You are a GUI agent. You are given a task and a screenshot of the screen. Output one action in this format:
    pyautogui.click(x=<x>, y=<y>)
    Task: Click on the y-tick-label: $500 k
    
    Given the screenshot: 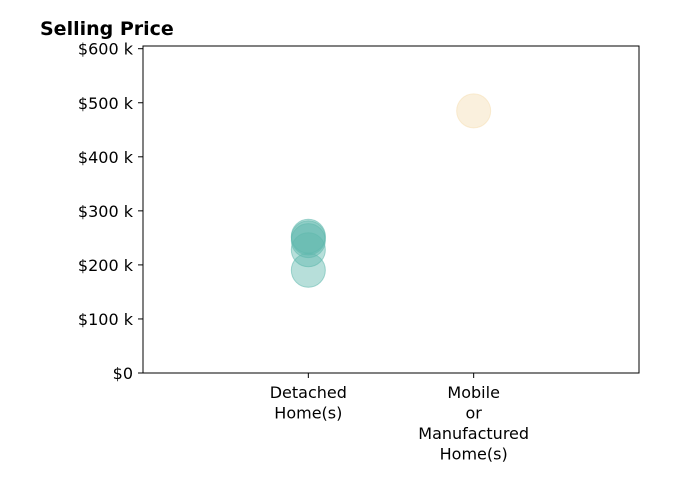 What is the action you would take?
    pyautogui.click(x=106, y=103)
    